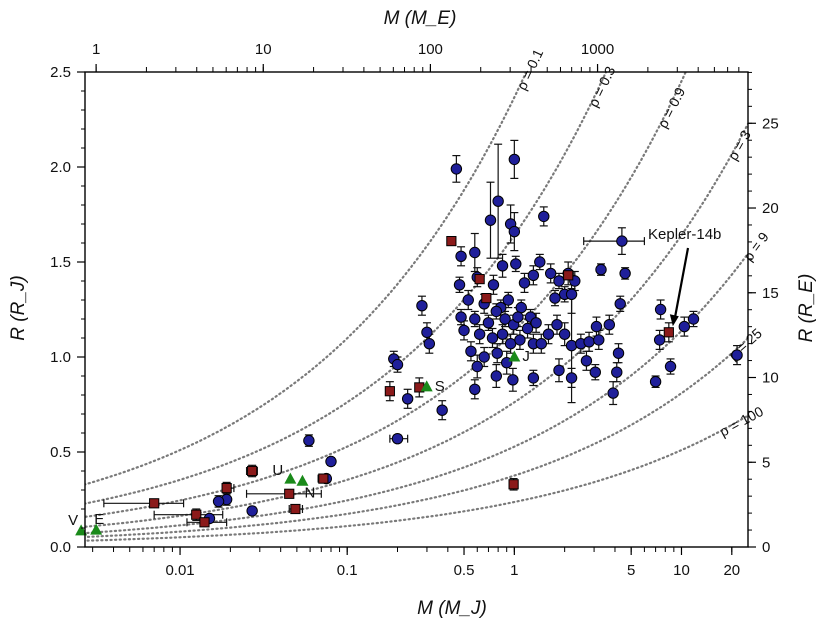  I want to click on y-tick-label: 0.5, so click(60, 452).